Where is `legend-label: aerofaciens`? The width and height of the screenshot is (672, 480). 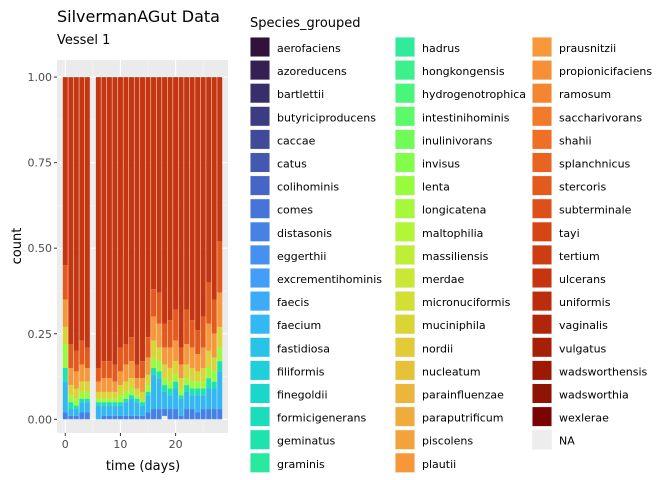 legend-label: aerofaciens is located at coordinates (309, 48).